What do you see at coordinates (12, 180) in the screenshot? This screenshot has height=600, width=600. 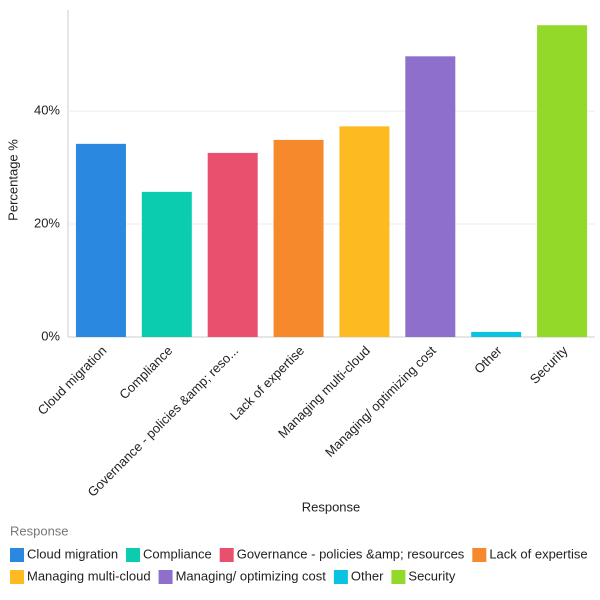 I see `y-axis-title: Percentage %` at bounding box center [12, 180].